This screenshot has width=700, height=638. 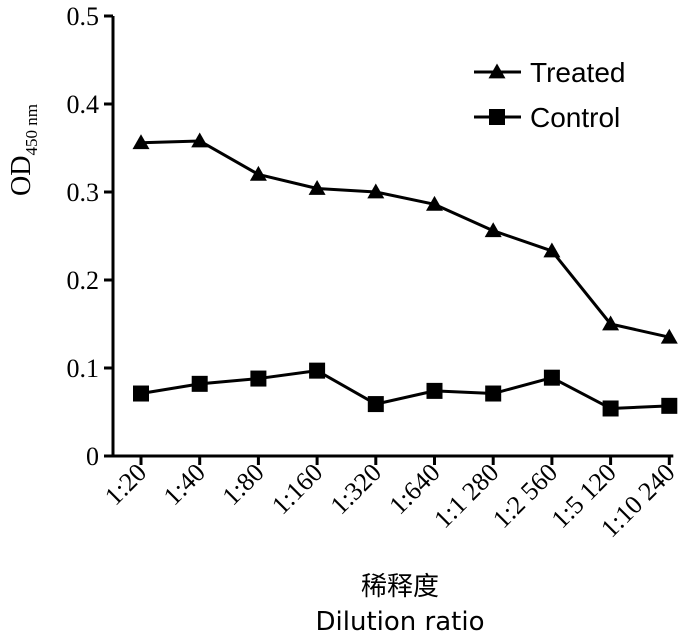 I want to click on x-axis-label-cn: 稀释度, so click(x=400, y=587).